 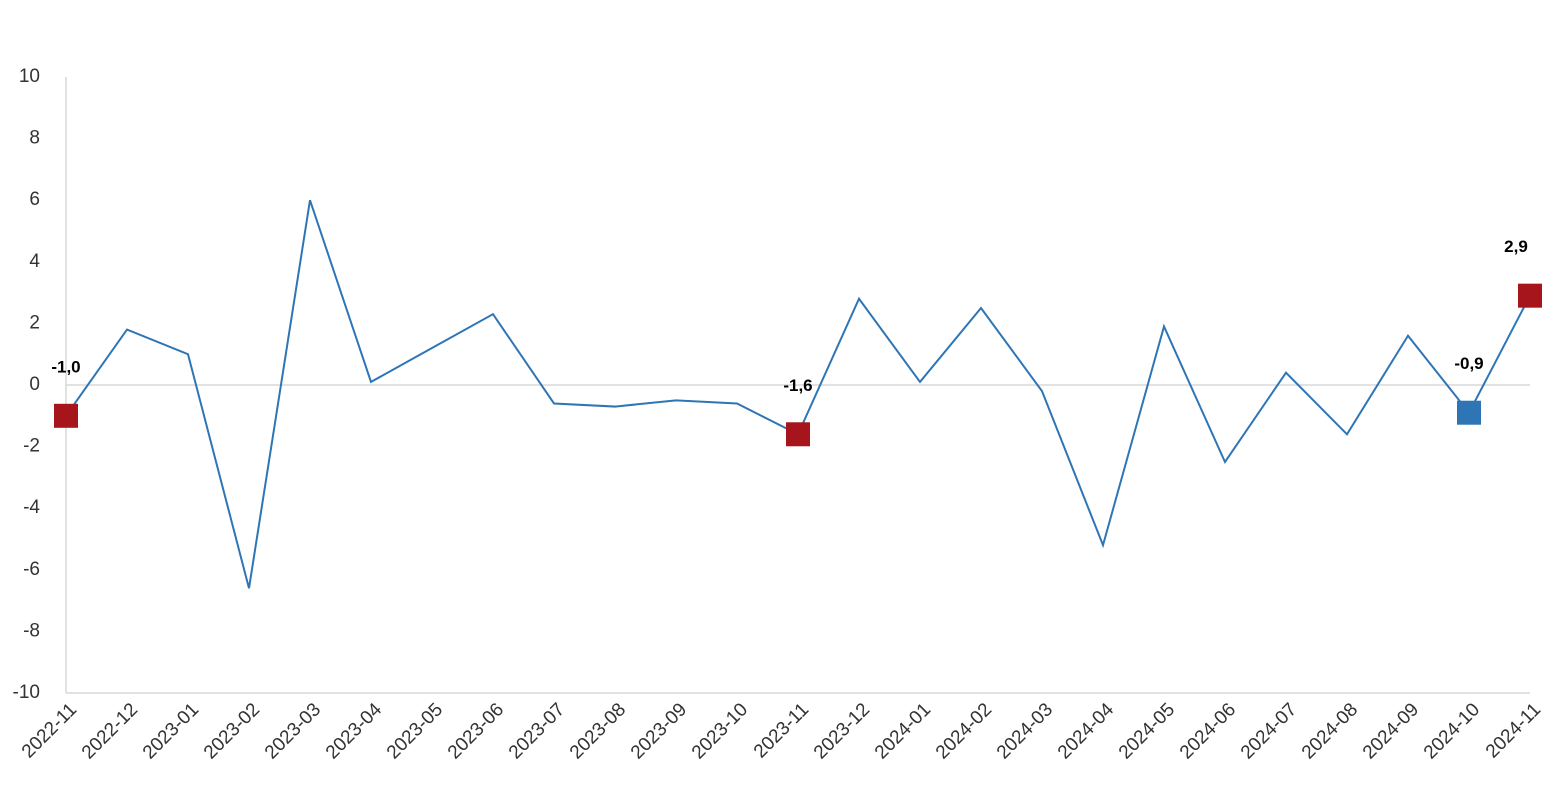 I want to click on x-tick-label: 2023-12, so click(x=842, y=731).